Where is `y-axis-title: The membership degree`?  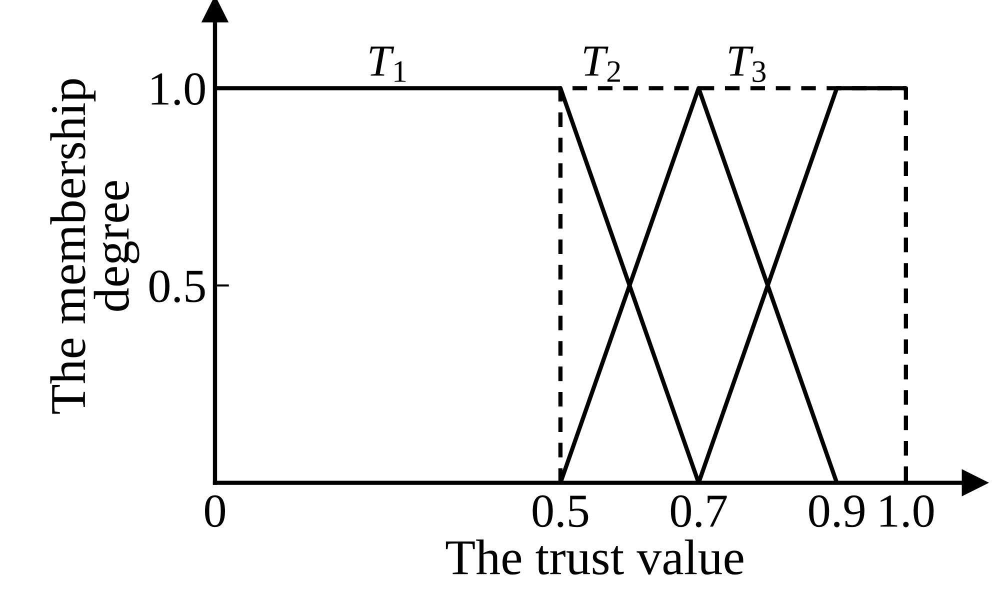
y-axis-title: The membership degree is located at coordinates (95, 246).